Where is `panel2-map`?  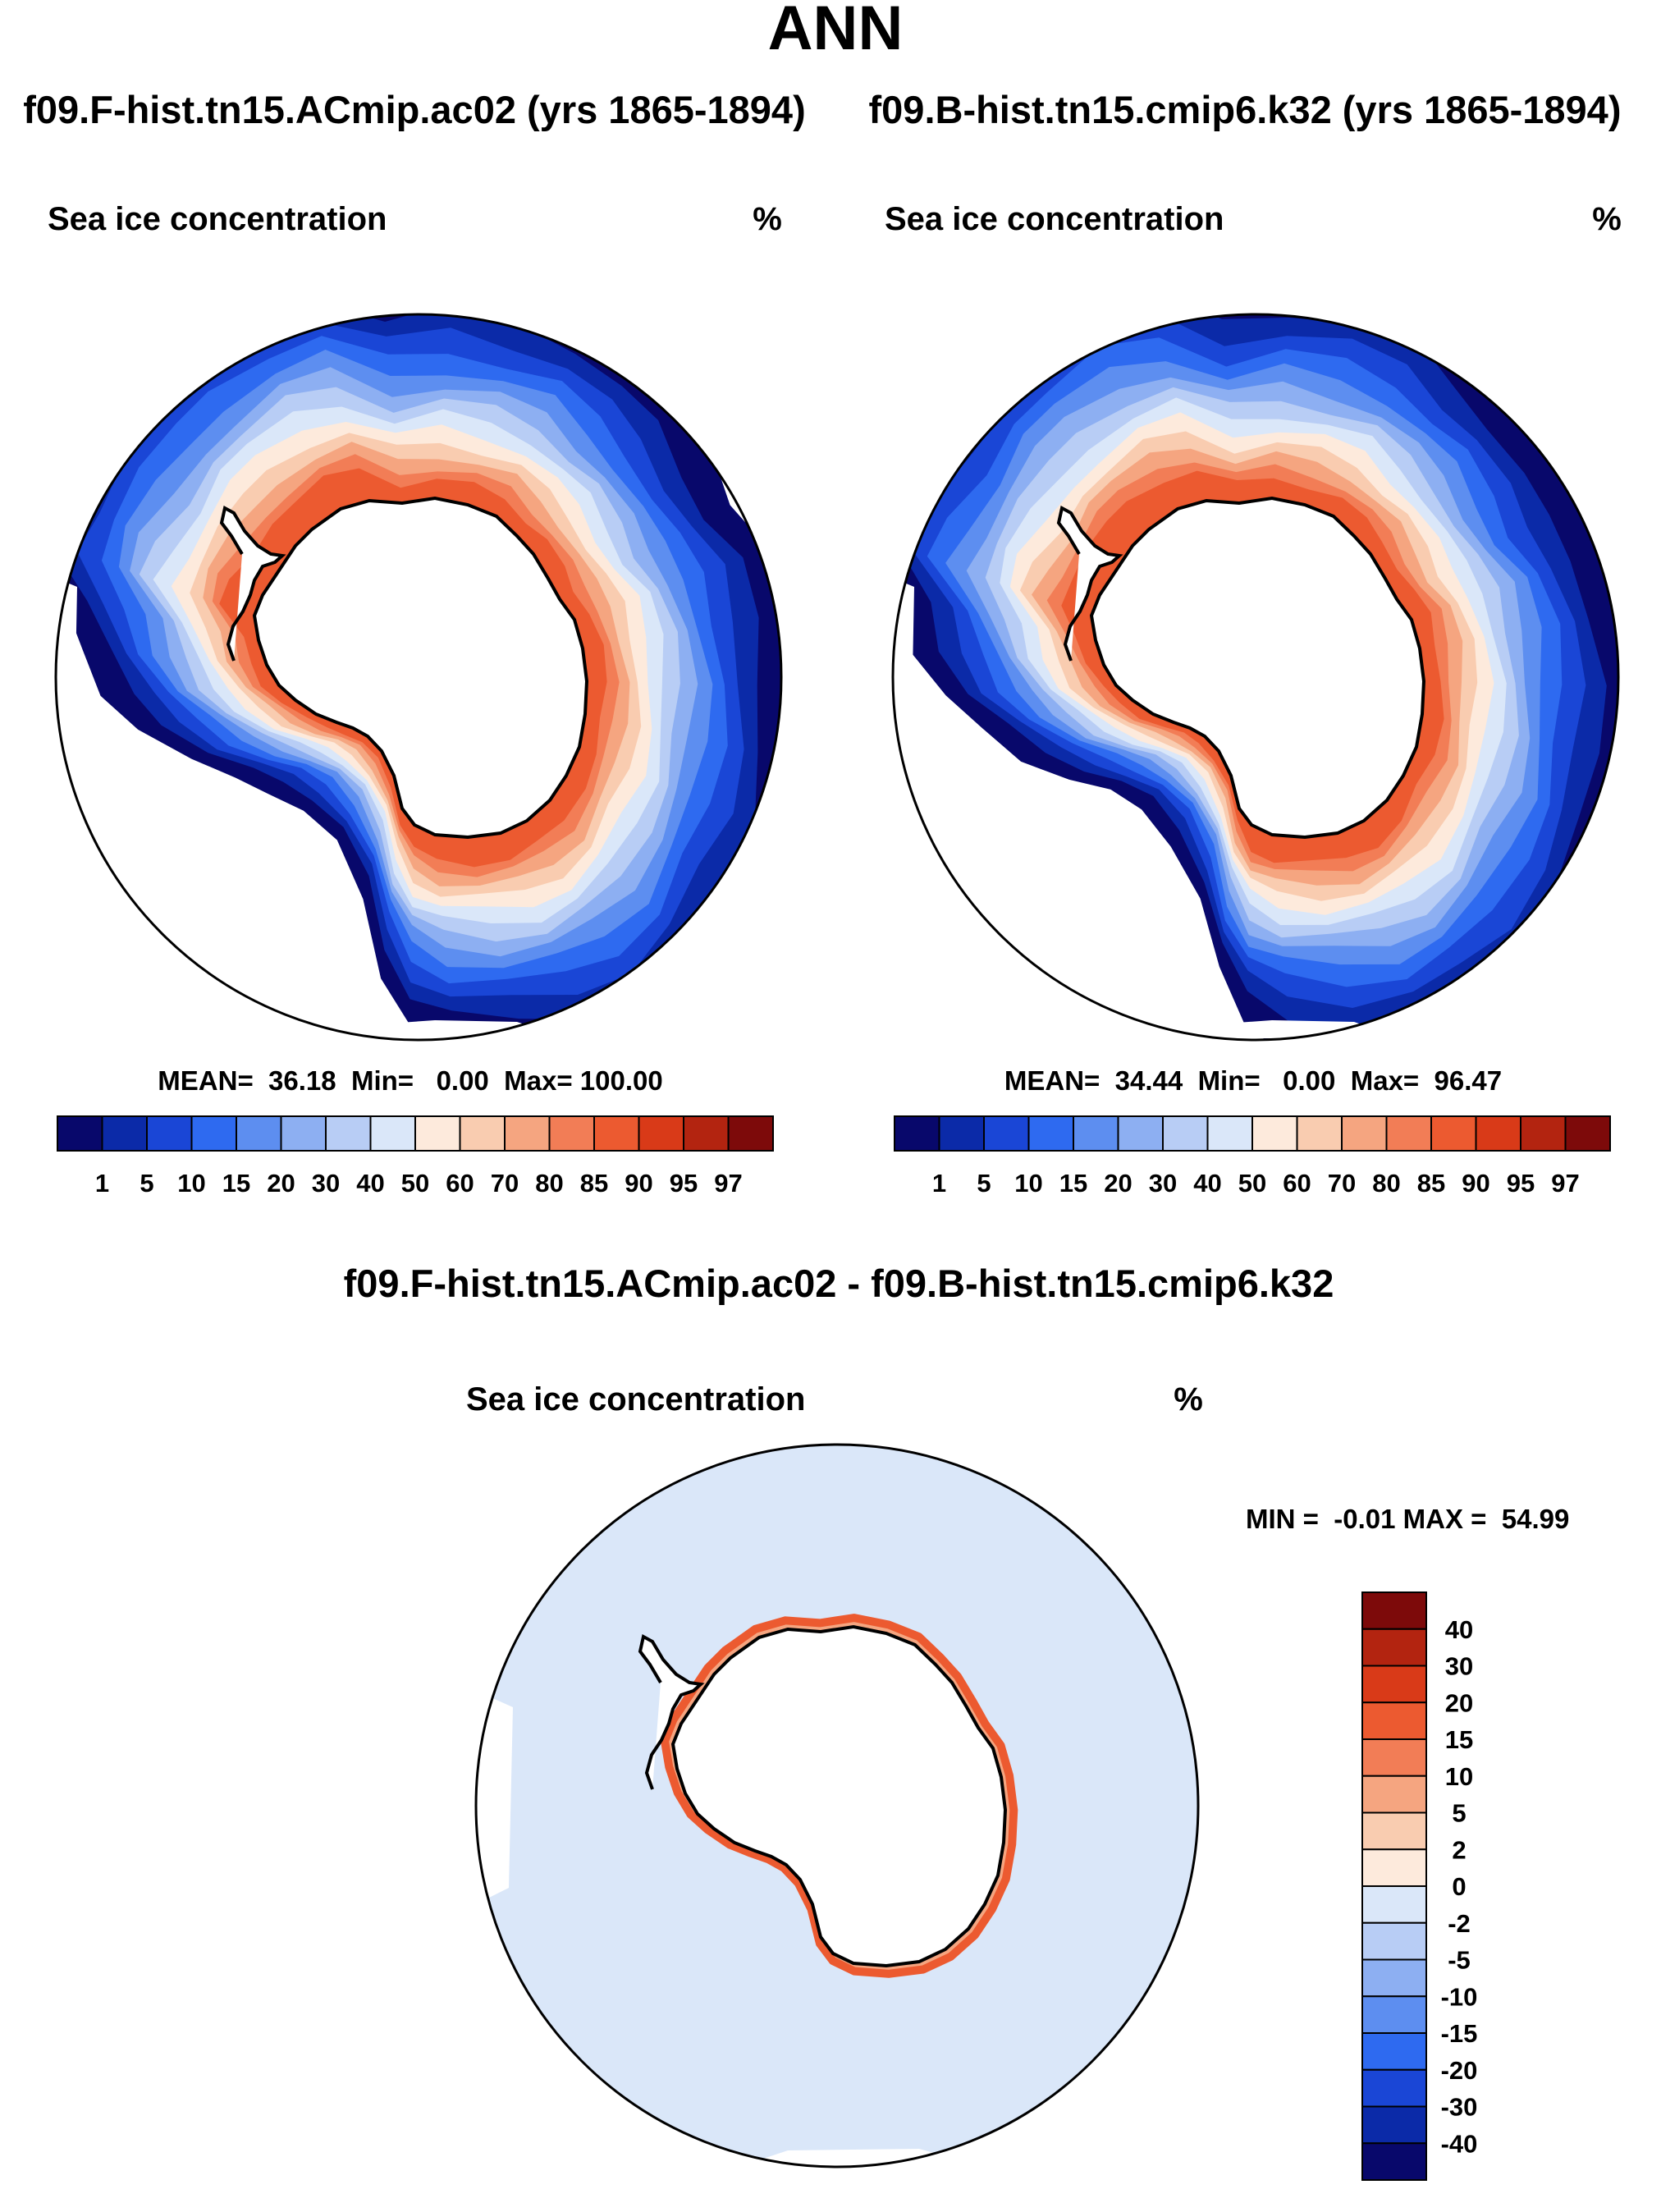
panel2-map is located at coordinates (1255, 677).